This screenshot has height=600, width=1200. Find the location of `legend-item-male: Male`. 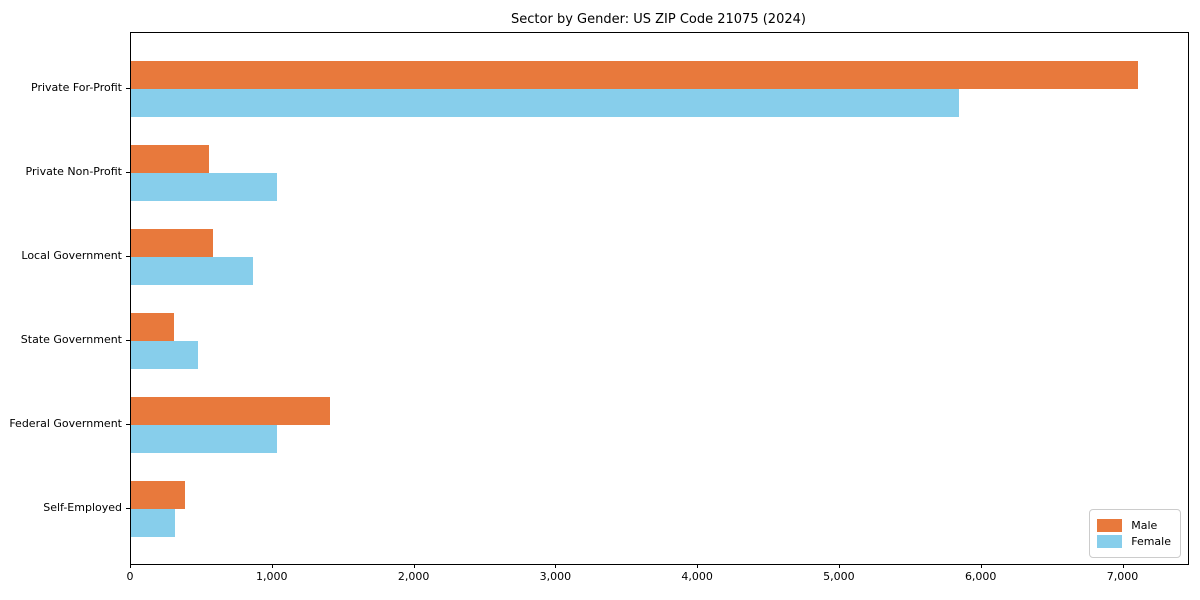

legend-item-male: Male is located at coordinates (1134, 525).